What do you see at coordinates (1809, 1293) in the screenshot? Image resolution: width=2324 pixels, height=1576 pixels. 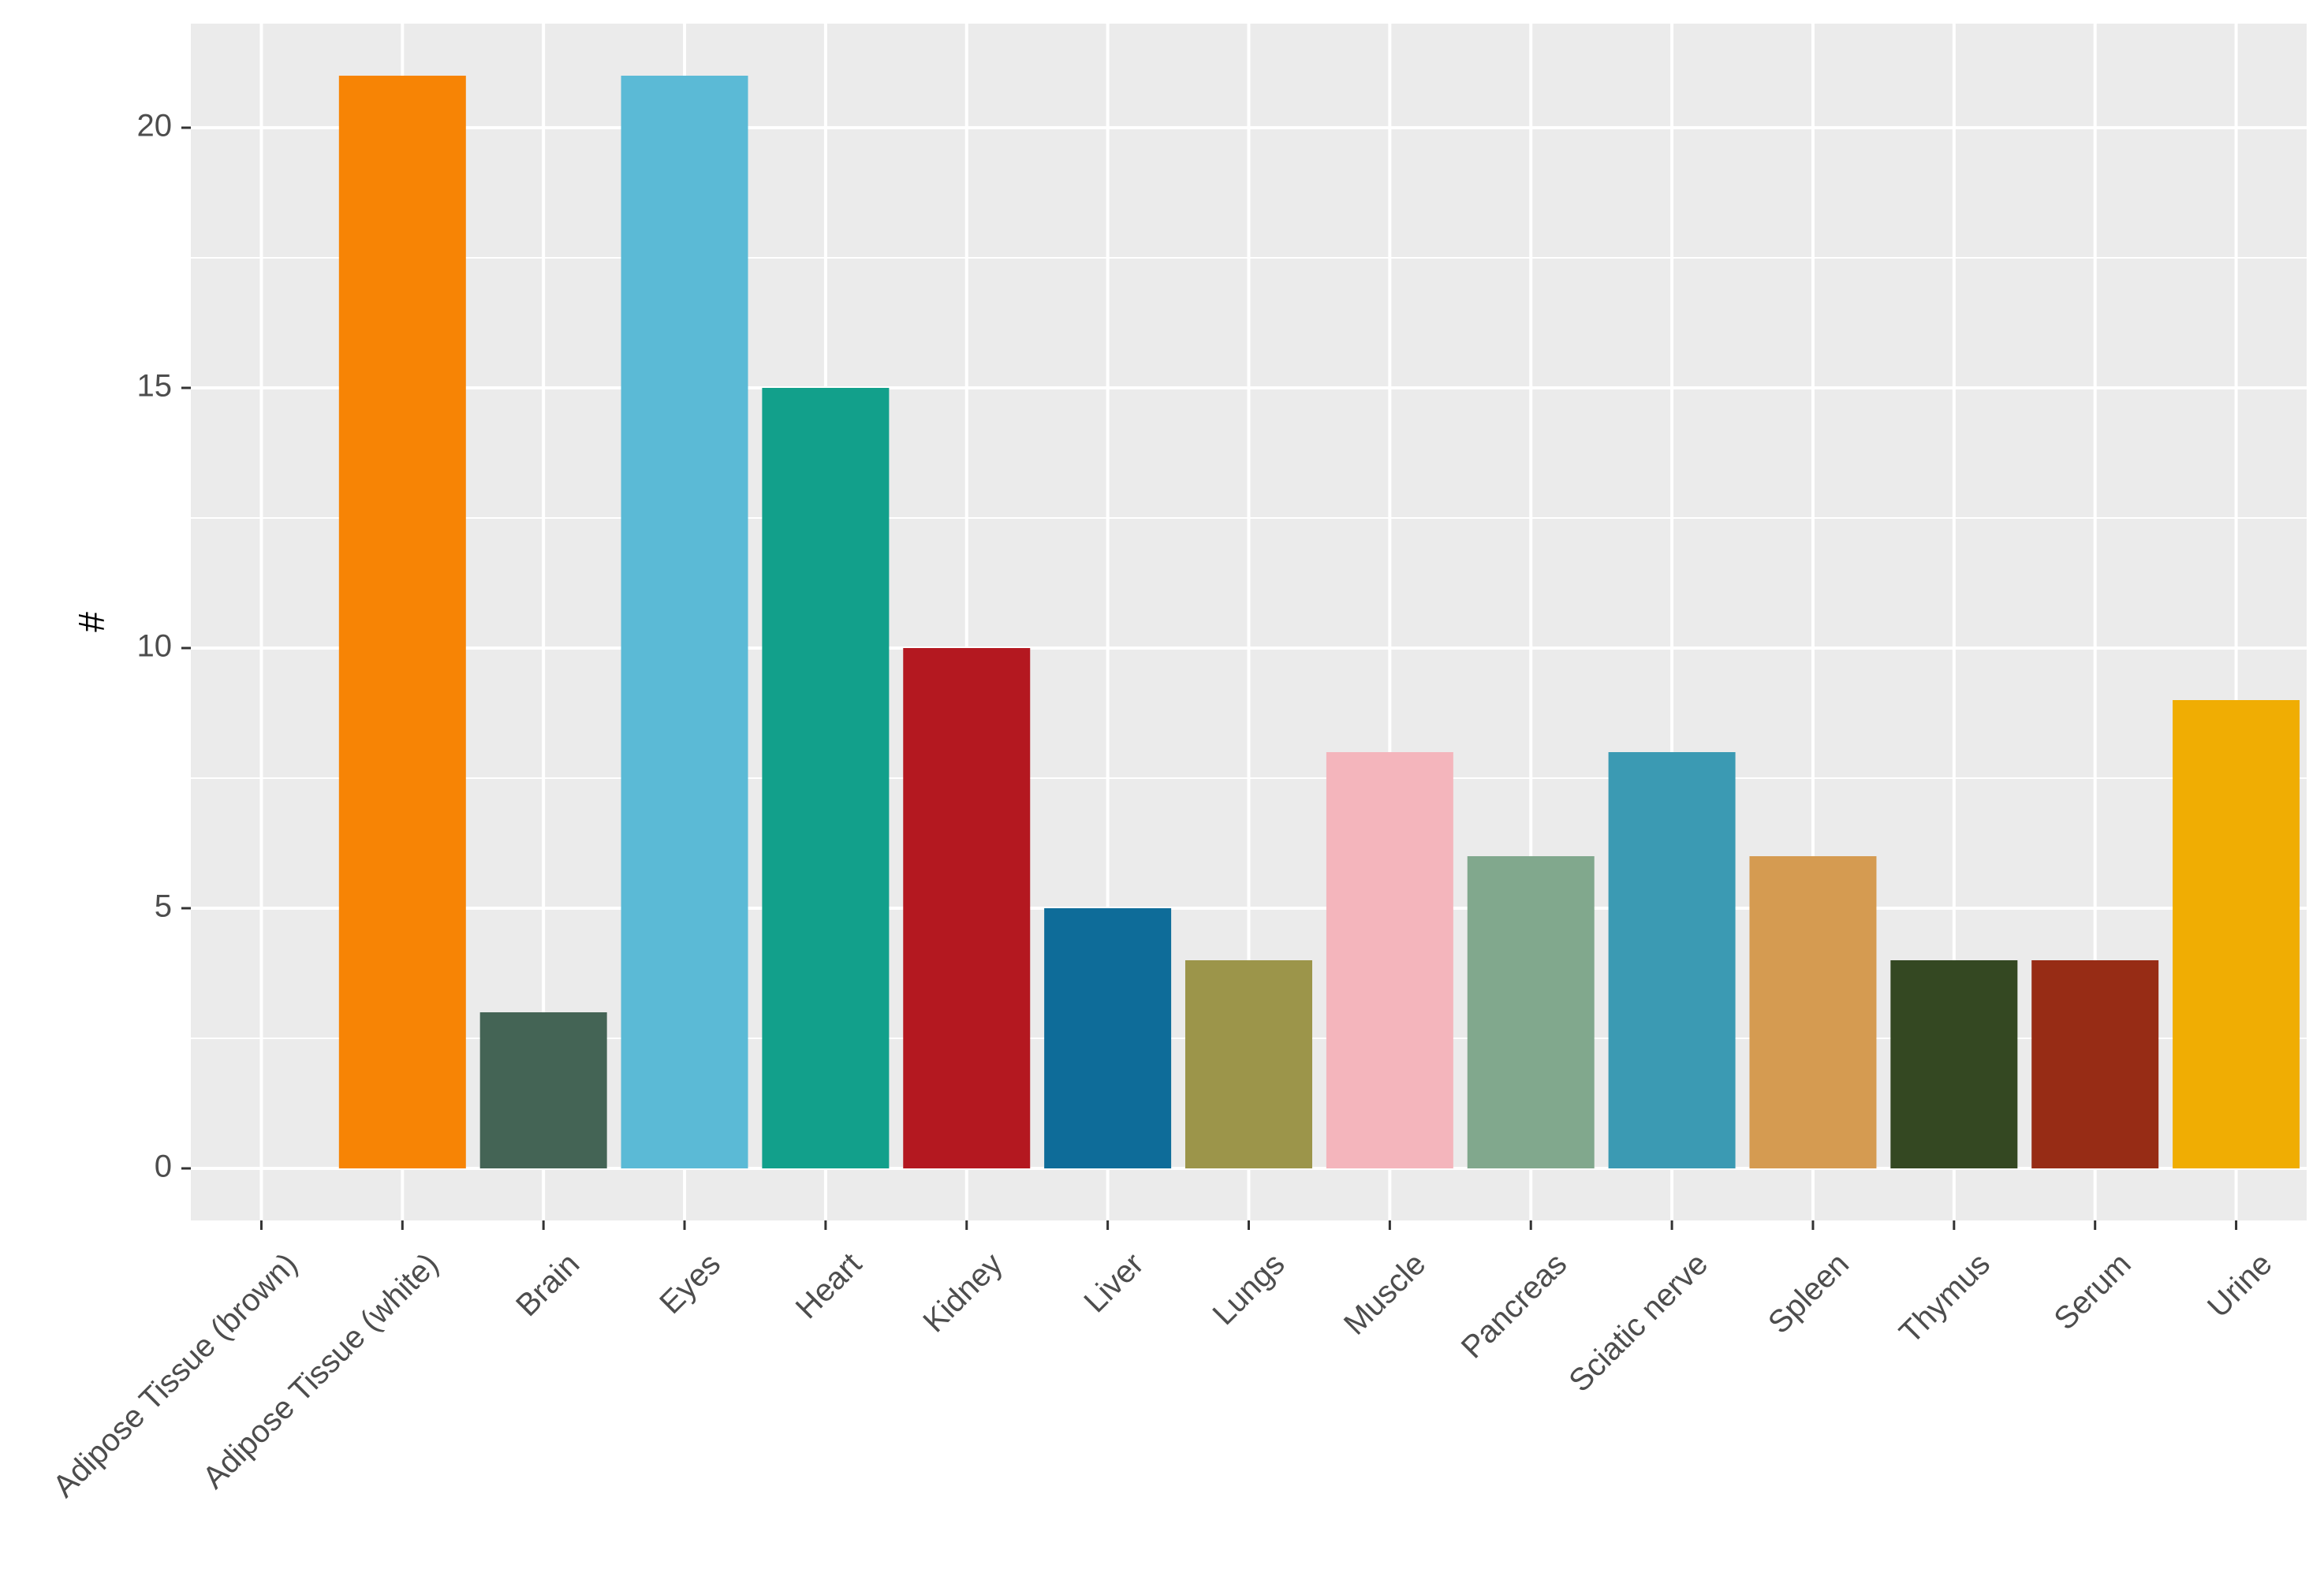 I see `x-tick-label: Spleen` at bounding box center [1809, 1293].